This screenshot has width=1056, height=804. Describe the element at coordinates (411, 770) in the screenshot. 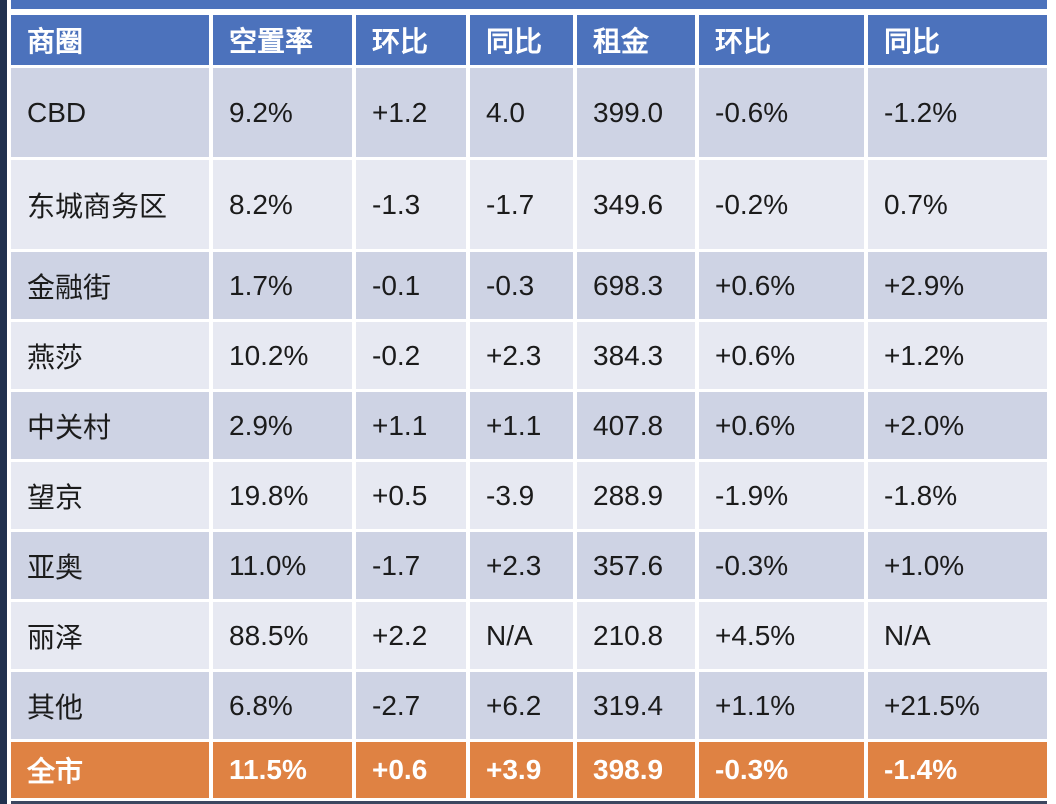

I see `vacancy-mom-cell: +0.6` at that location.